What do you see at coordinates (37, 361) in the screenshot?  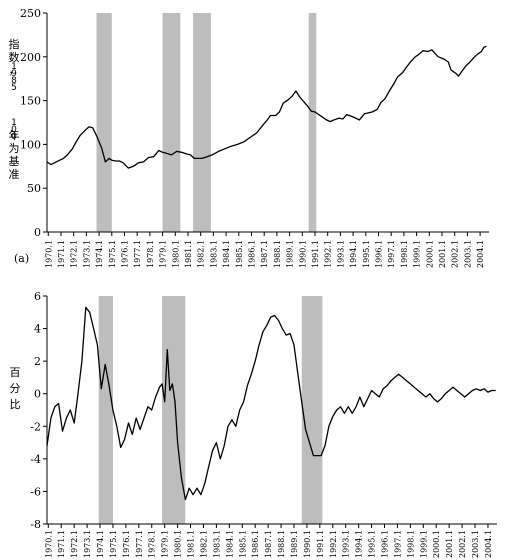 I see `y-tick-label: 2` at bounding box center [37, 361].